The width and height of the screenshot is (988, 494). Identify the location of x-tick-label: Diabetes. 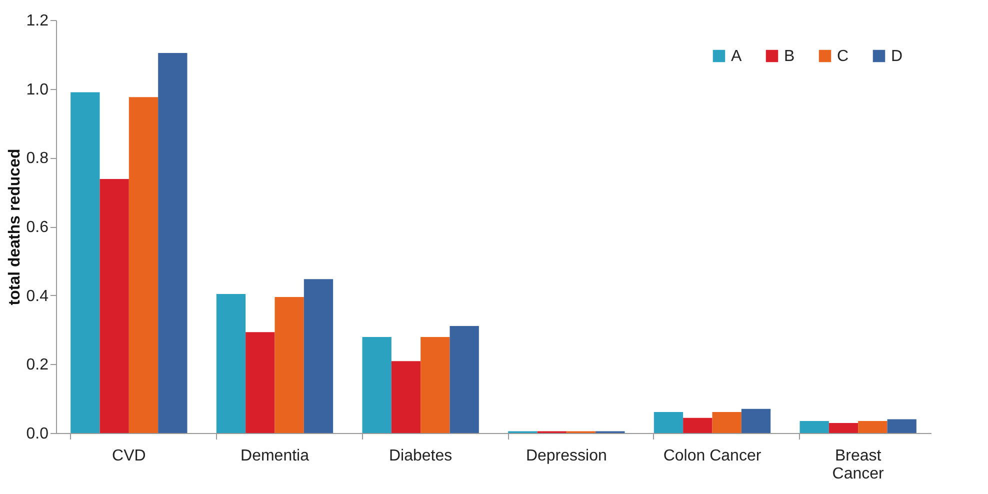
(420, 456).